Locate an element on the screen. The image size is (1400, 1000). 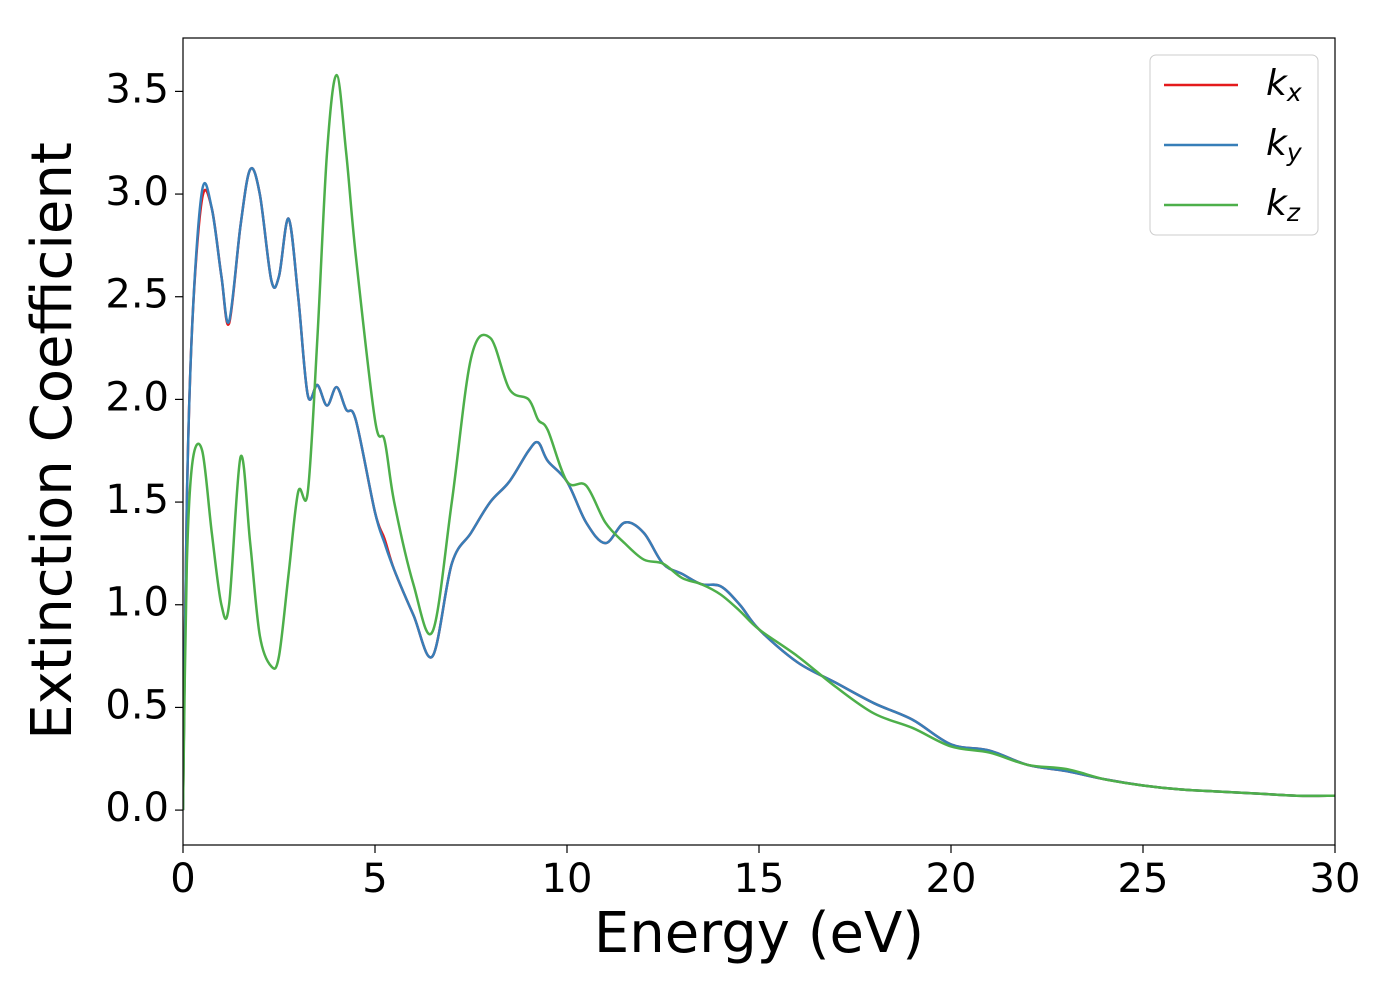
x-tick-label: 30 is located at coordinates (1335, 879).